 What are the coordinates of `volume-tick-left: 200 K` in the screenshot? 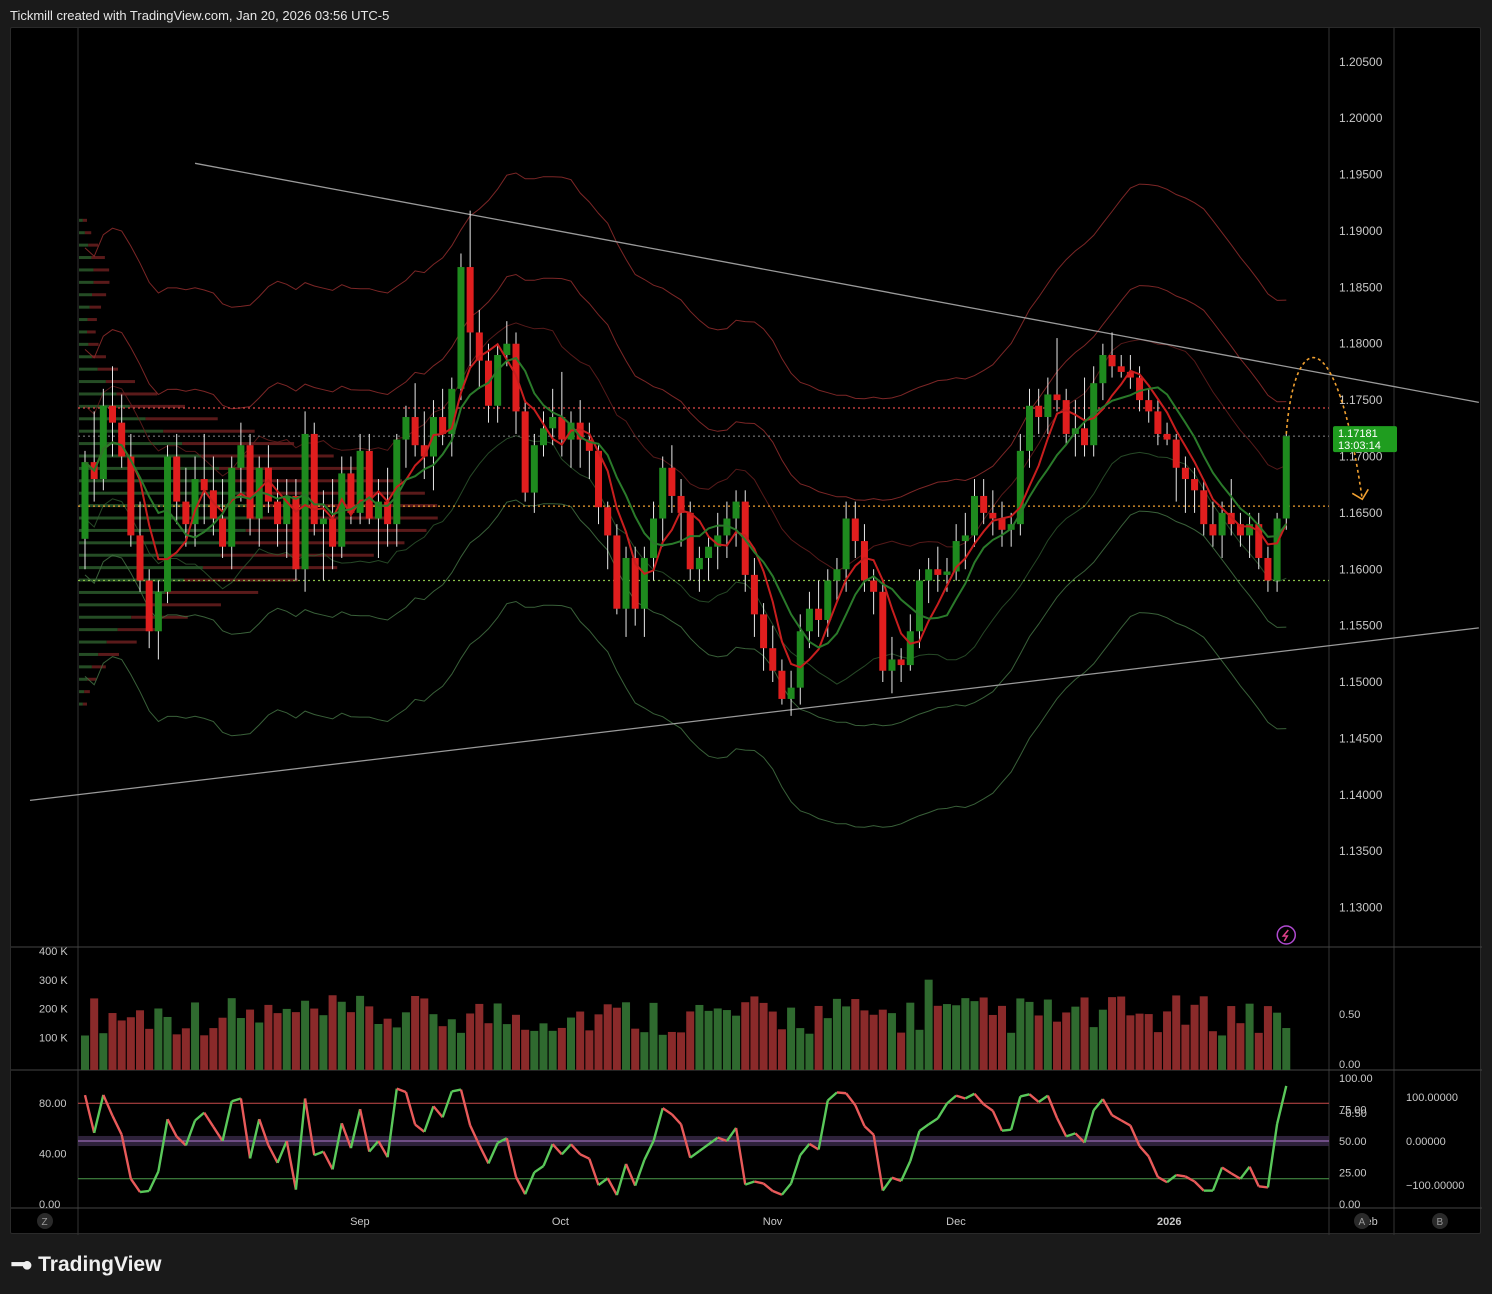 It's located at (53, 1010).